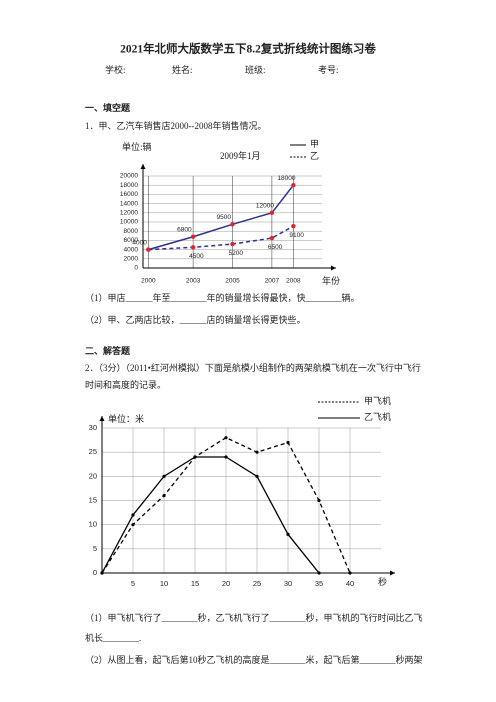  I want to click on legend-label: 乙飞机, so click(377, 416).